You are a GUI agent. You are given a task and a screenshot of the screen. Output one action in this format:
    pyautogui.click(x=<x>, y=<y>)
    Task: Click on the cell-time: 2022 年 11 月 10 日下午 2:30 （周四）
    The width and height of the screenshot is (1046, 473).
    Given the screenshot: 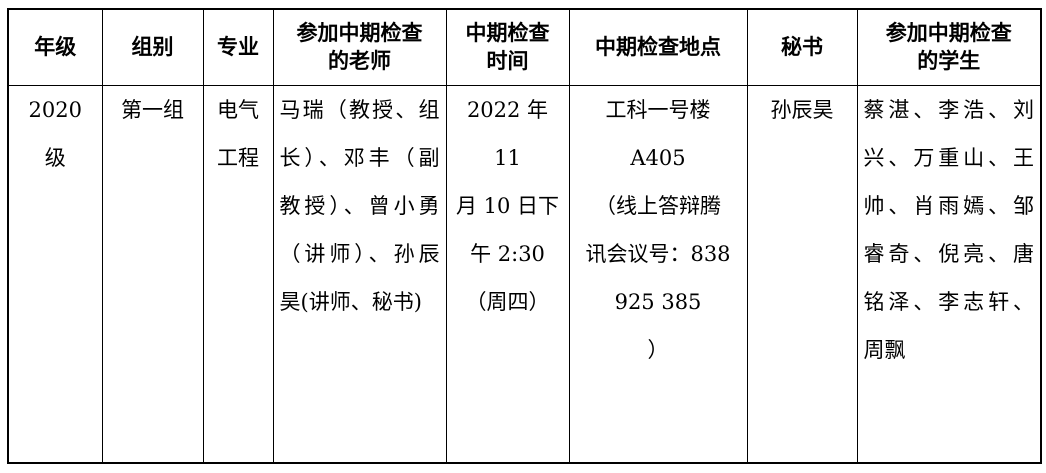 What is the action you would take?
    pyautogui.click(x=507, y=274)
    